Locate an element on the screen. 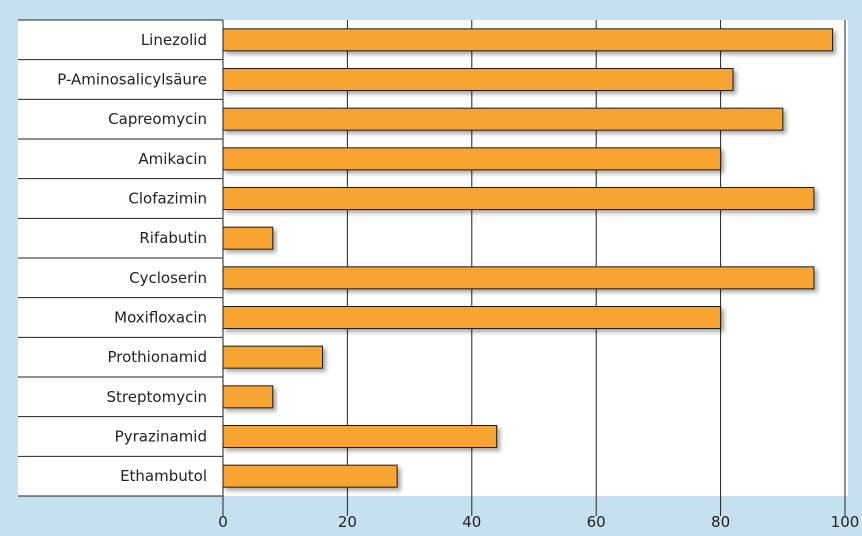  category-label: Ethambutol is located at coordinates (163, 476).